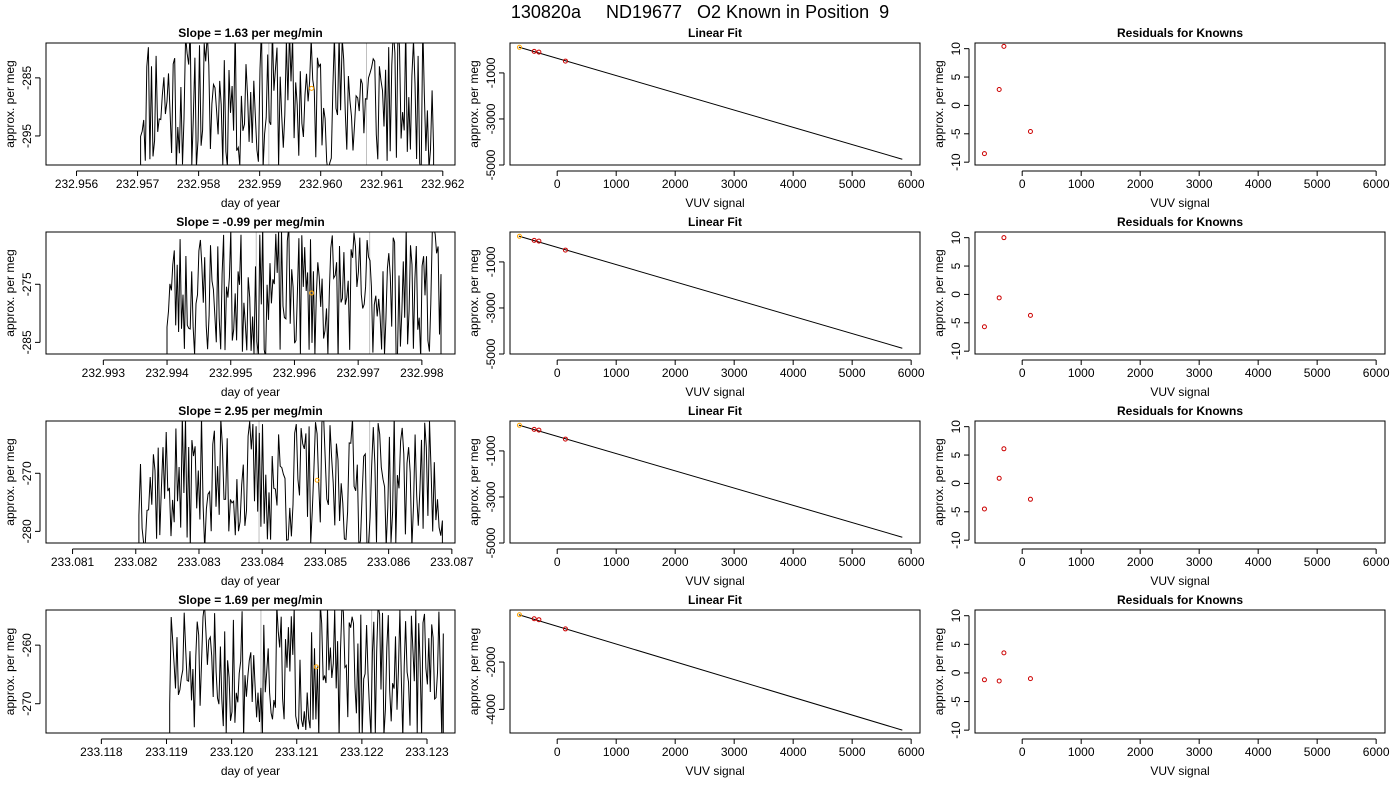  Describe the element at coordinates (491, 661) in the screenshot. I see `y-tick-label: -2000` at that location.